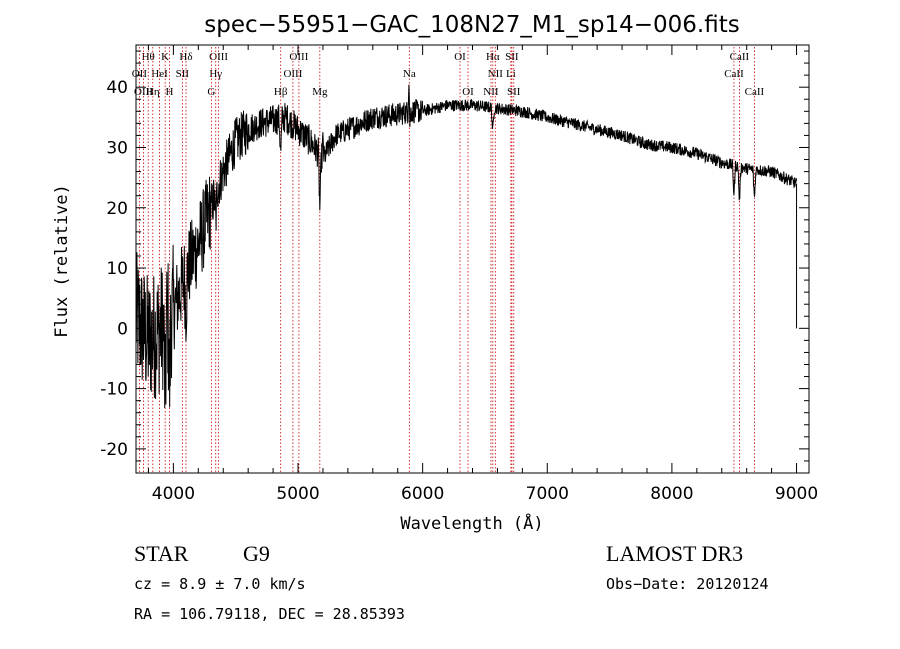 This screenshot has height=649, width=900. I want to click on line-marker-label: Hγ, so click(215, 74).